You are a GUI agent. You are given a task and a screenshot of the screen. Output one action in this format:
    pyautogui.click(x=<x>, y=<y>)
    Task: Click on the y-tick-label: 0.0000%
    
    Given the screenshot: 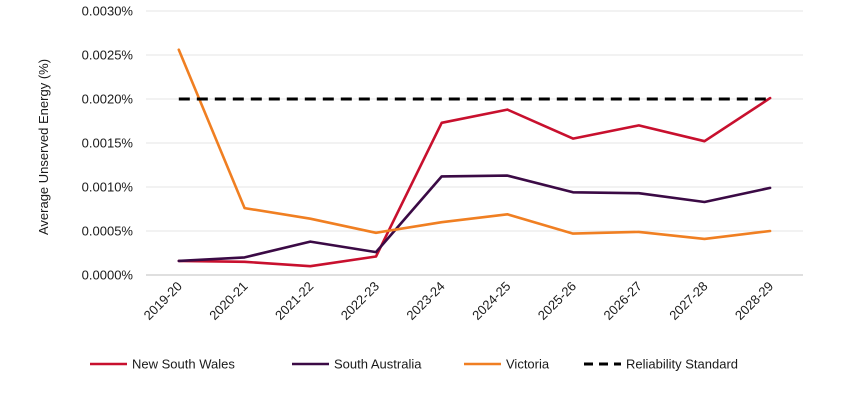 What is the action you would take?
    pyautogui.click(x=108, y=275)
    